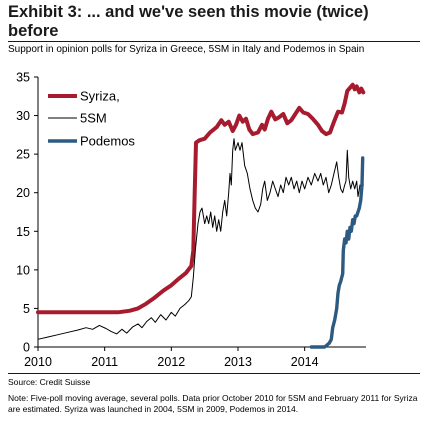  What do you see at coordinates (23, 78) in the screenshot?
I see `y-tick-label: 35` at bounding box center [23, 78].